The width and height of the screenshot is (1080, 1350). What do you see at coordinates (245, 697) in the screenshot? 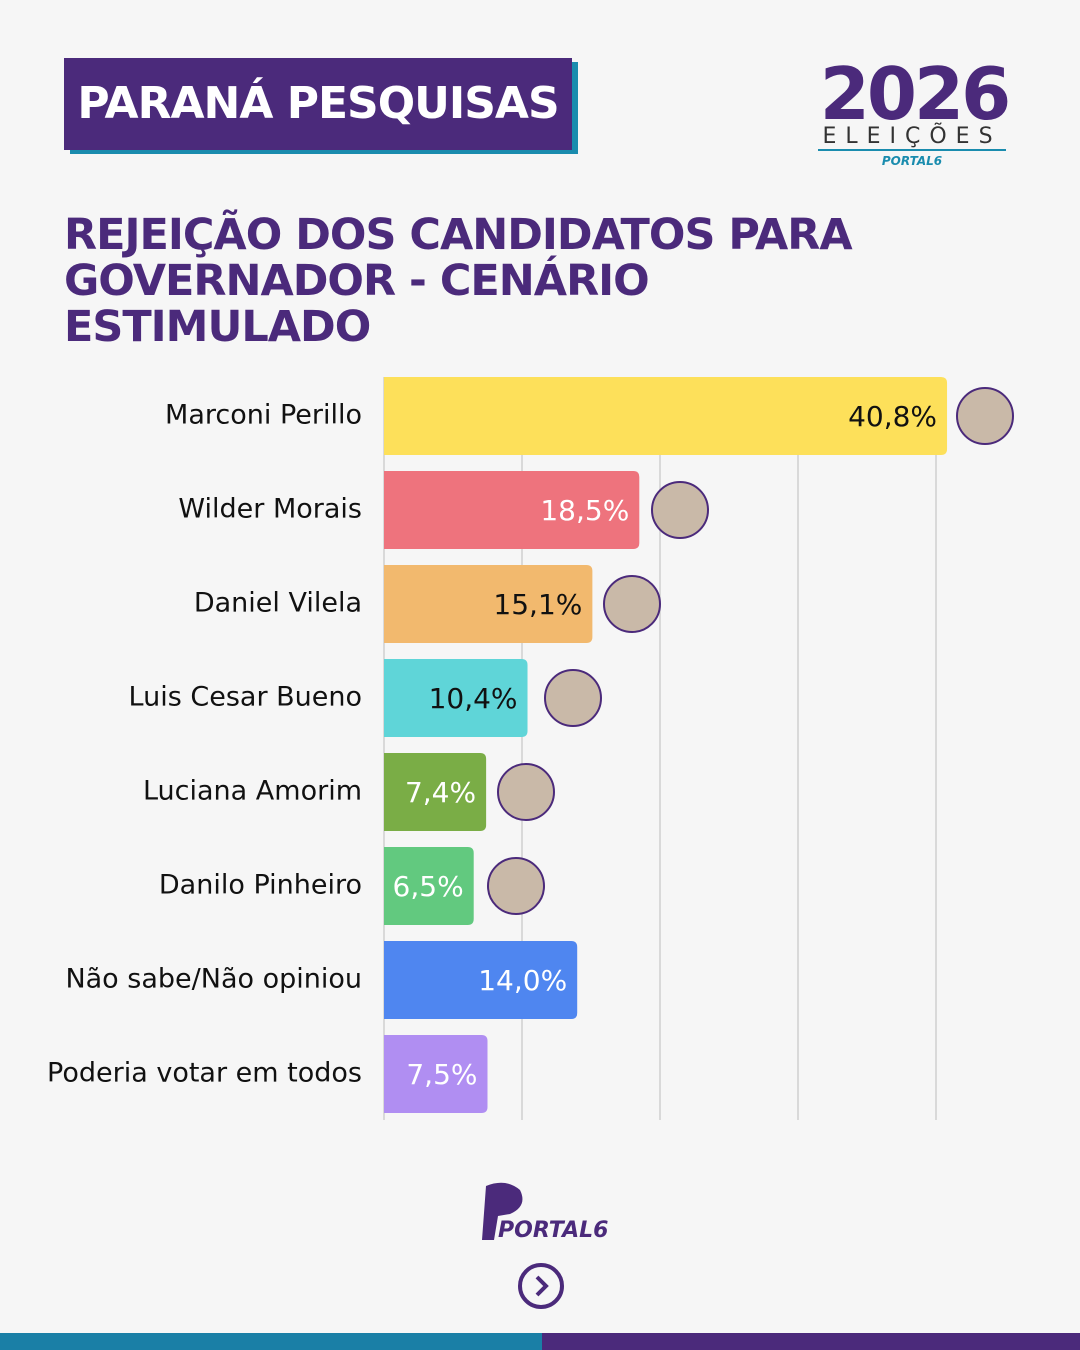
I see `category-label: Luis Cesar Bueno` at bounding box center [245, 697].